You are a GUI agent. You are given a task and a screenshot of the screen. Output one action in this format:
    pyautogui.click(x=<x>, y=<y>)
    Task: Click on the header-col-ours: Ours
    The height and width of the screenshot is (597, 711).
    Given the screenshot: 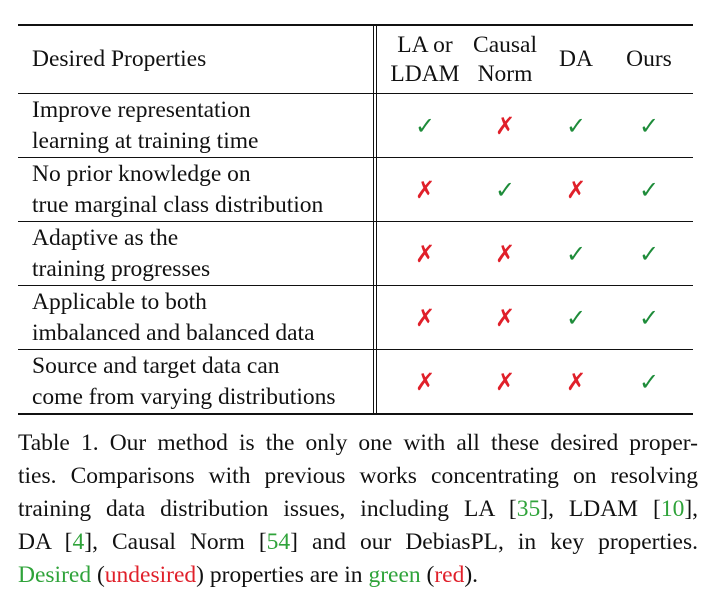 What is the action you would take?
    pyautogui.click(x=649, y=59)
    